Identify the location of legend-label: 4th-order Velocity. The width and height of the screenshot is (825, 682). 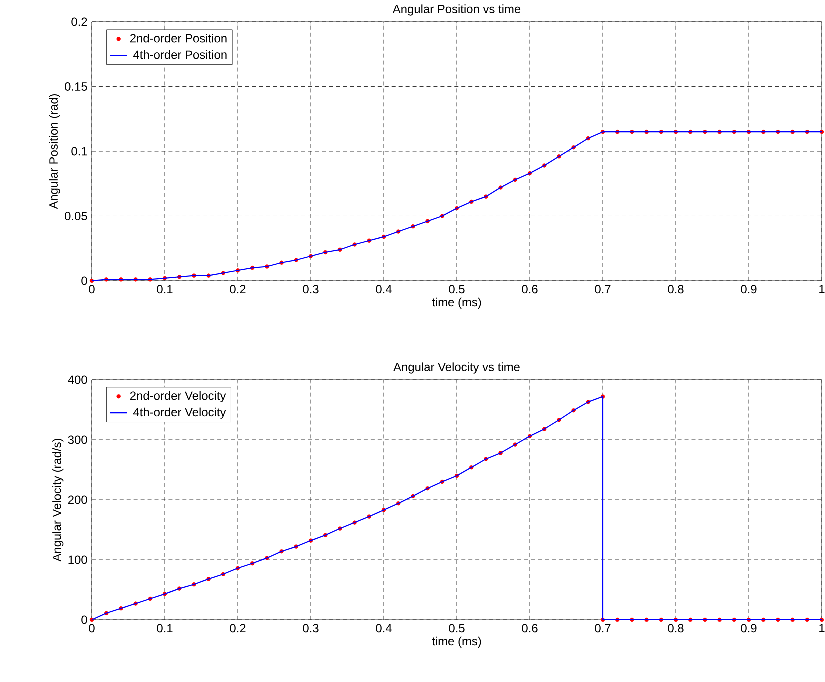
(179, 413).